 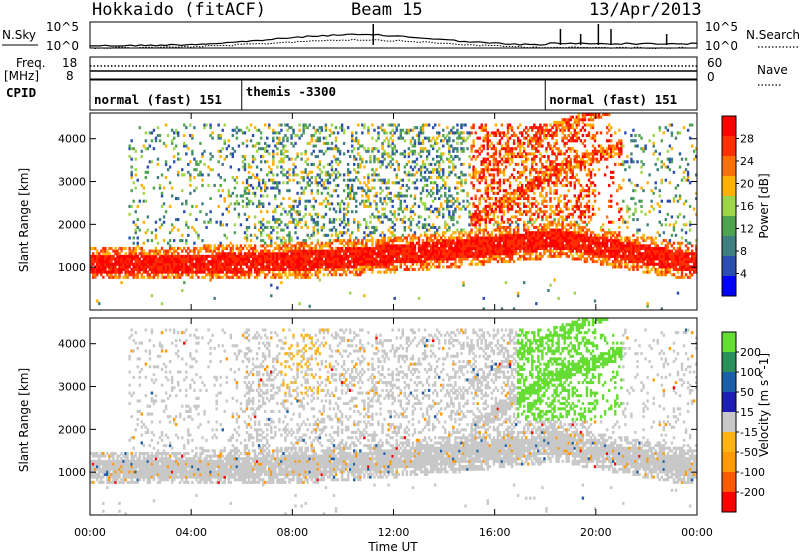 What do you see at coordinates (747, 412) in the screenshot?
I see `velocity-colorbar-tick: 15` at bounding box center [747, 412].